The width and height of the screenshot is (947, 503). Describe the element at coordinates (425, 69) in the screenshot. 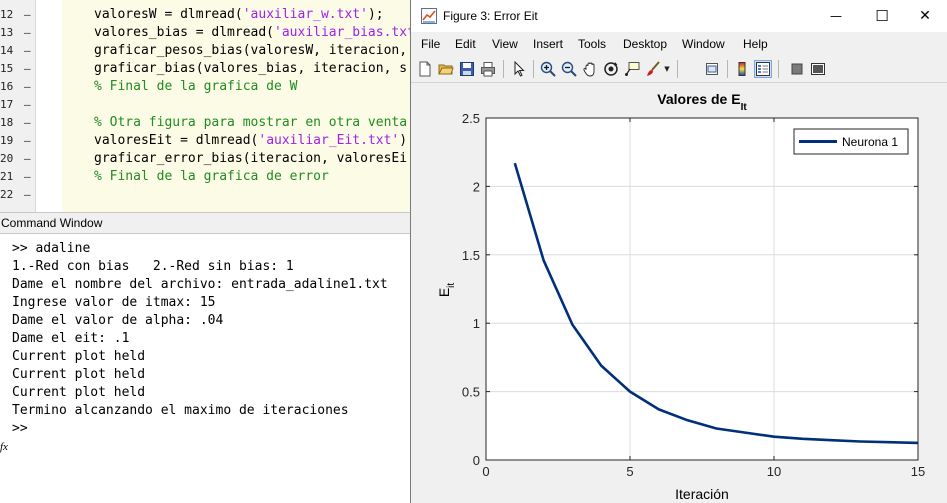

I see `new-figure-icon` at that location.